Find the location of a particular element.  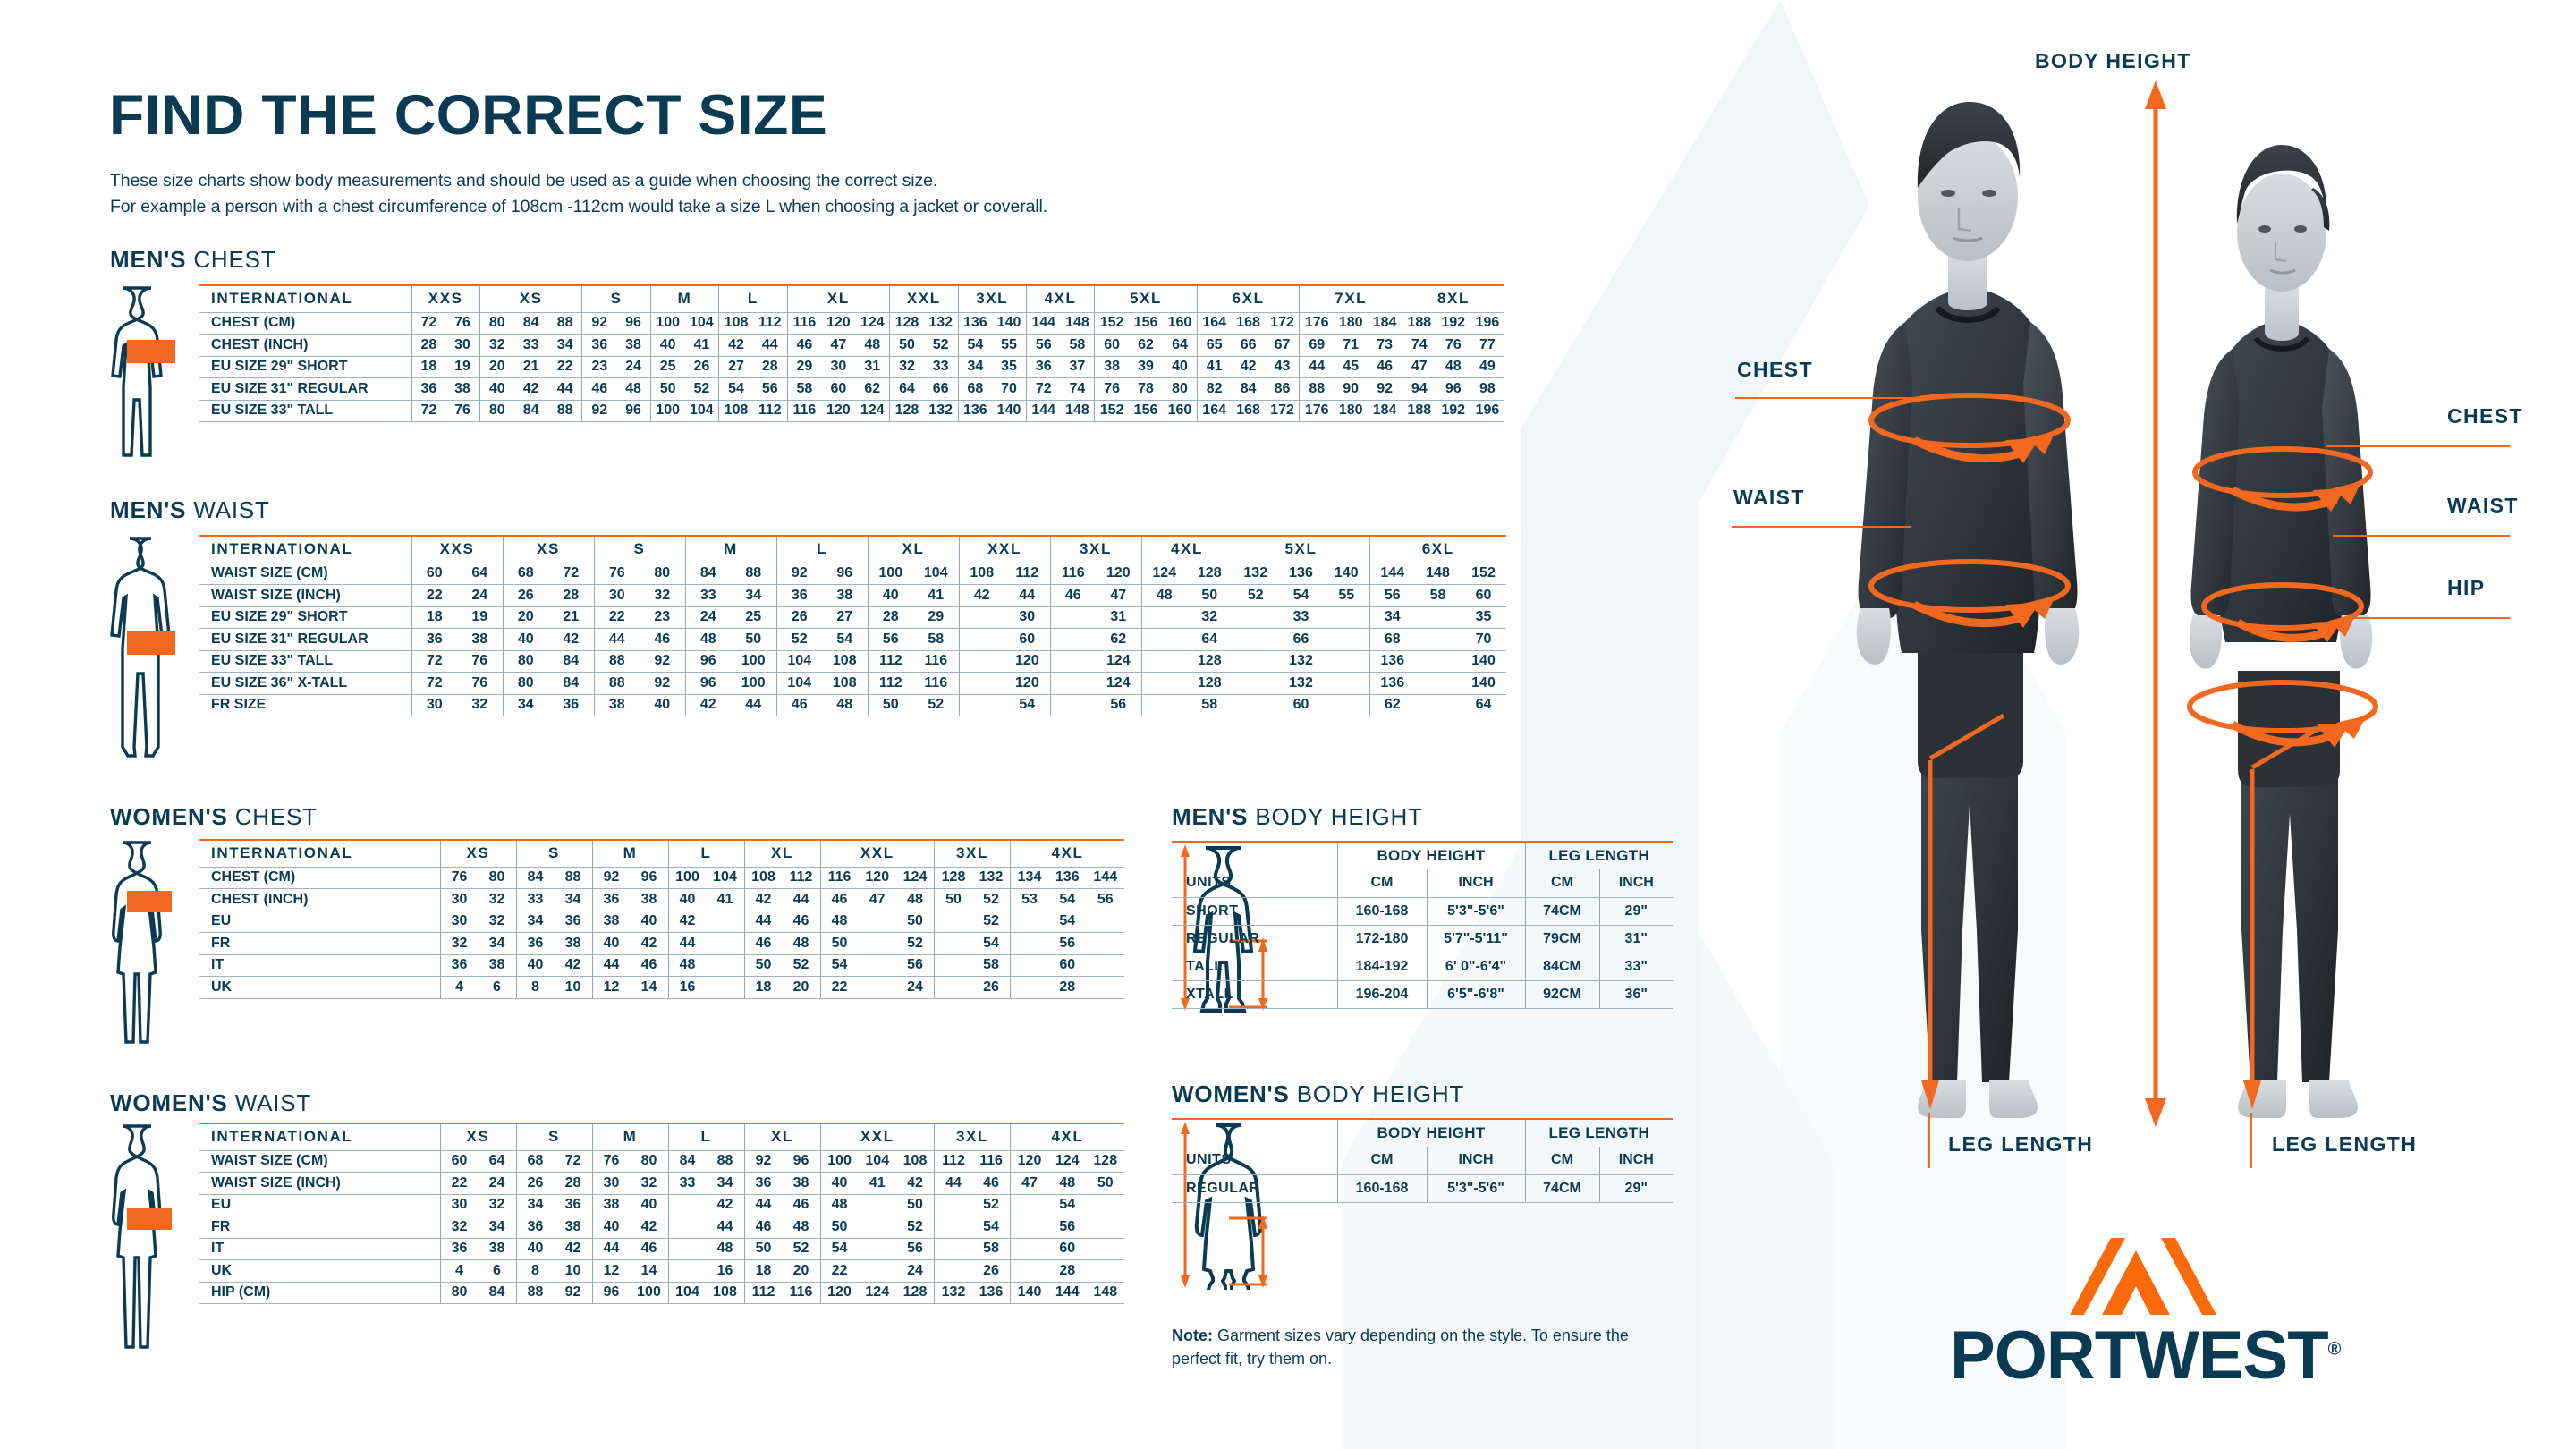

cell: 116 is located at coordinates (1072, 574).